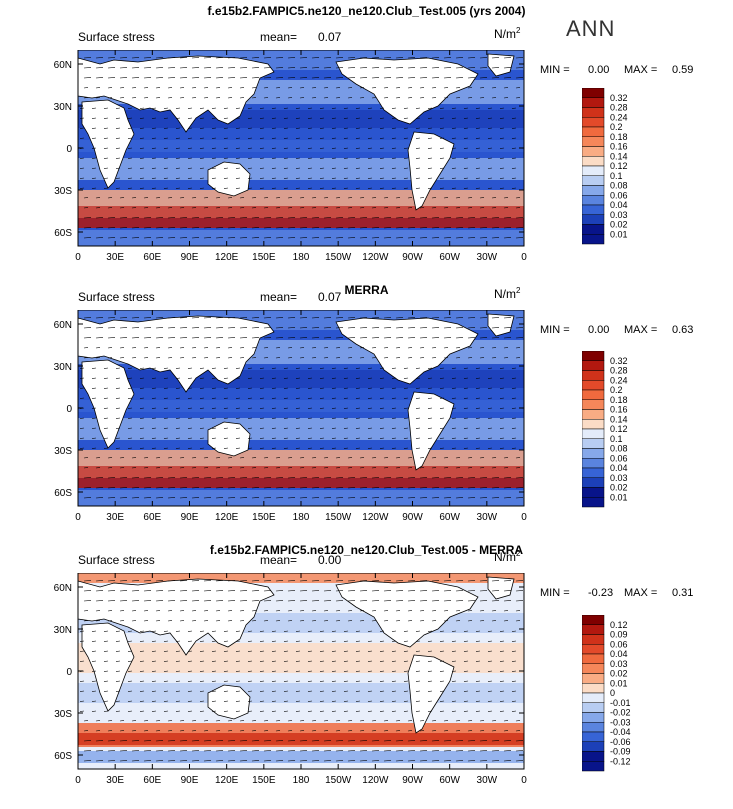 The height and width of the screenshot is (809, 733). Describe the element at coordinates (619, 419) in the screenshot. I see `colorbar-label: 0.14` at that location.